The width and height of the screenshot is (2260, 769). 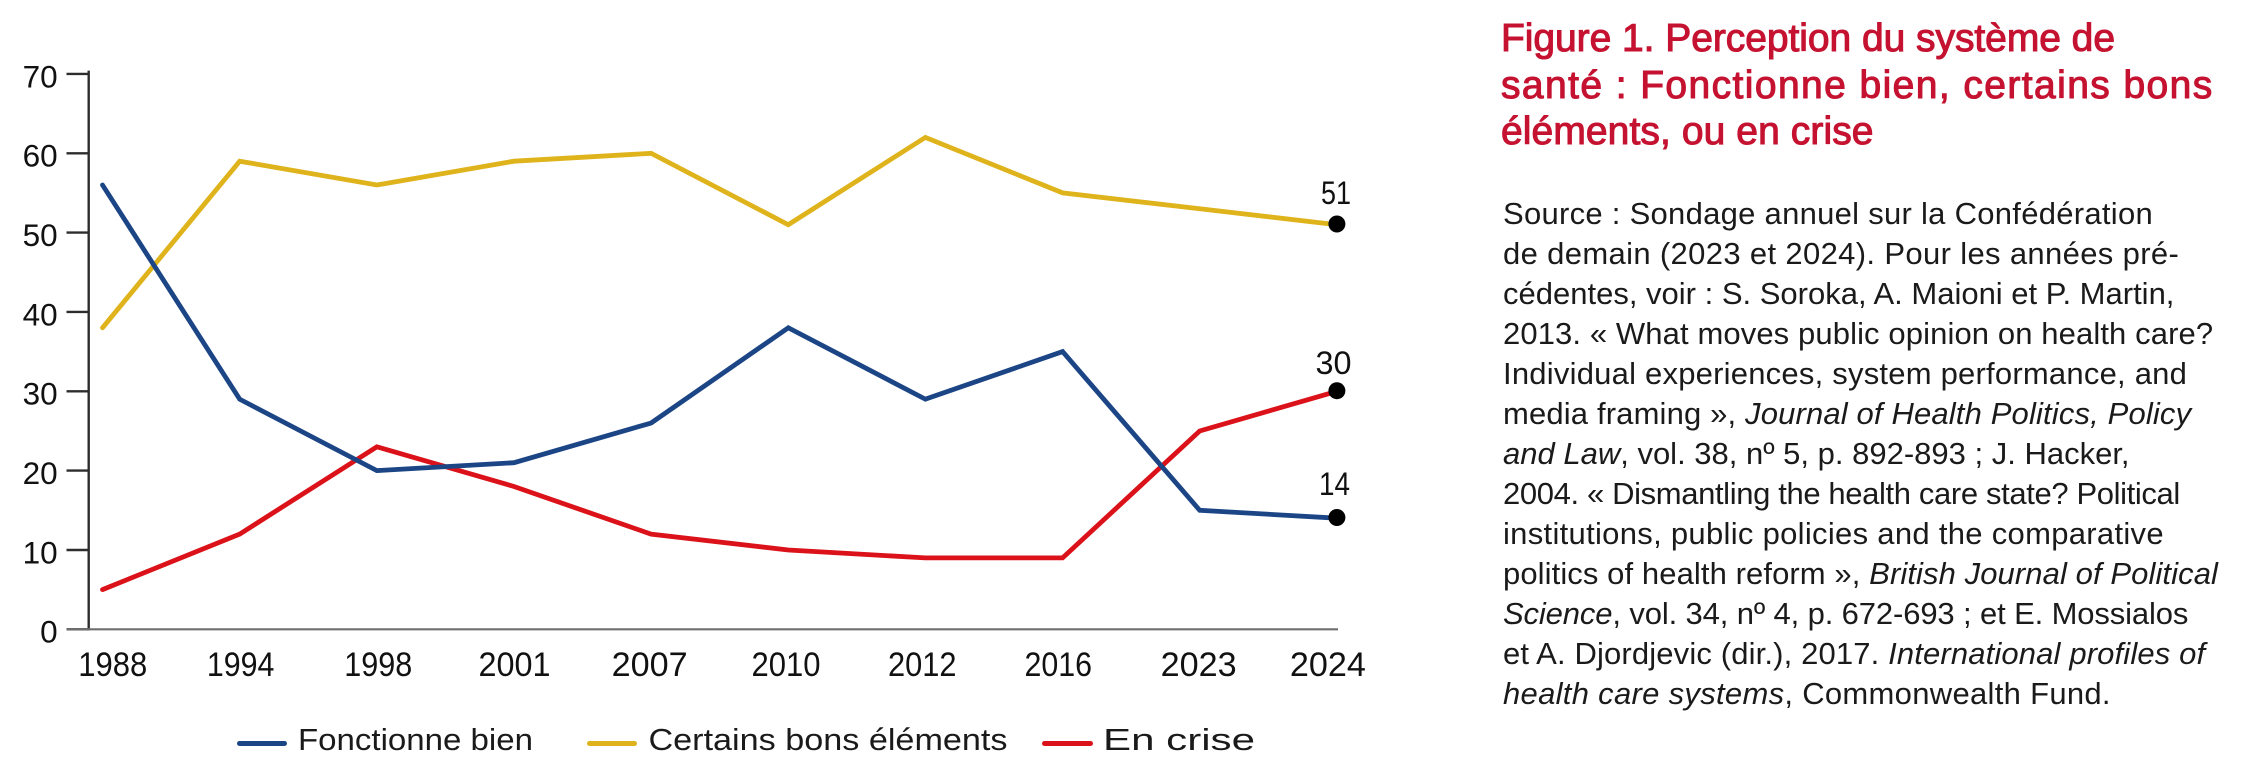 I want to click on svg-text: 60, so click(x=40, y=156).